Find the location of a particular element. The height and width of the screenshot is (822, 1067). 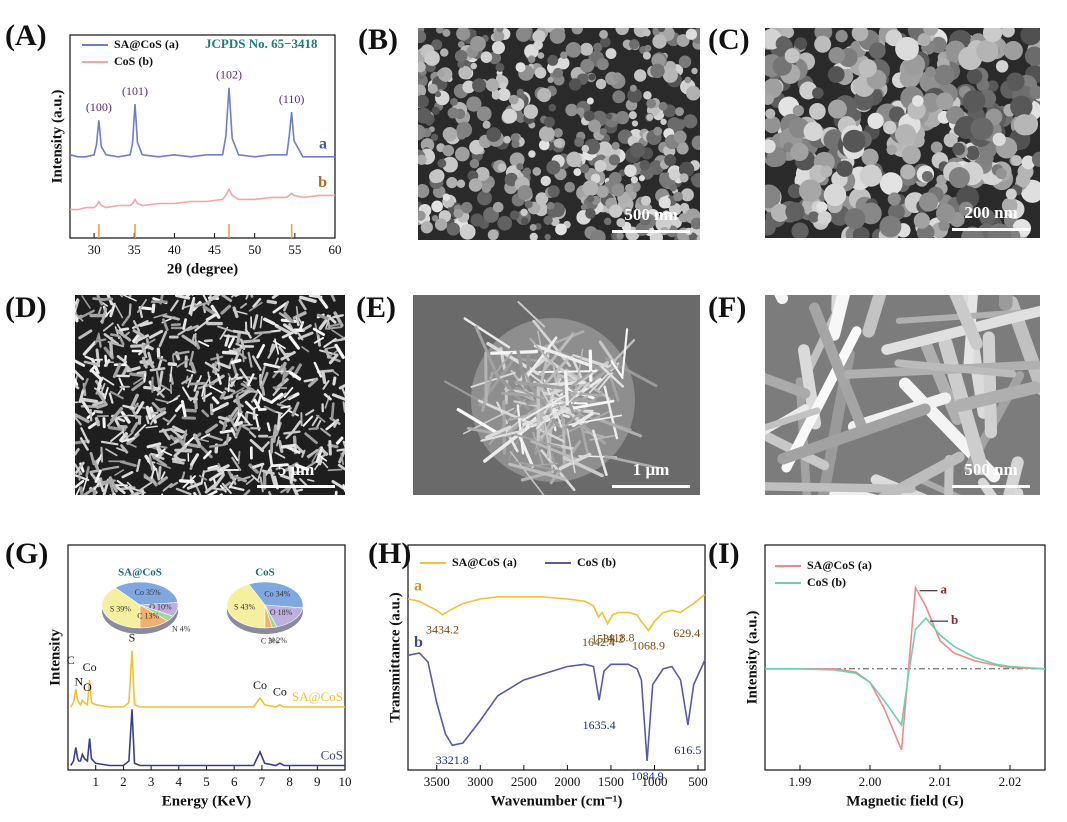

x-tick-label: 2 is located at coordinates (123, 781).